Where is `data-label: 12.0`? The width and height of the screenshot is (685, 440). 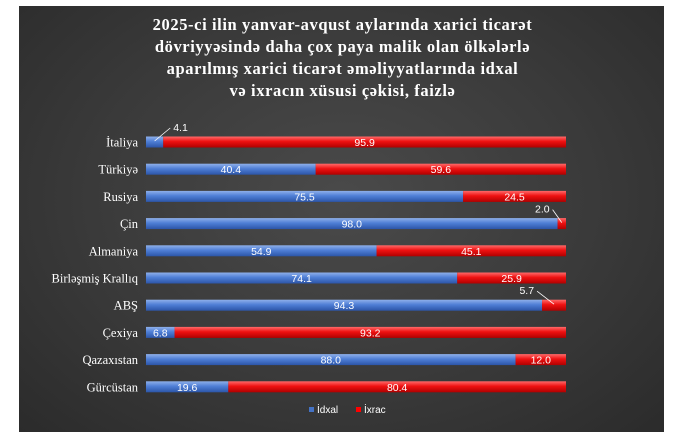 data-label: 12.0 is located at coordinates (541, 361).